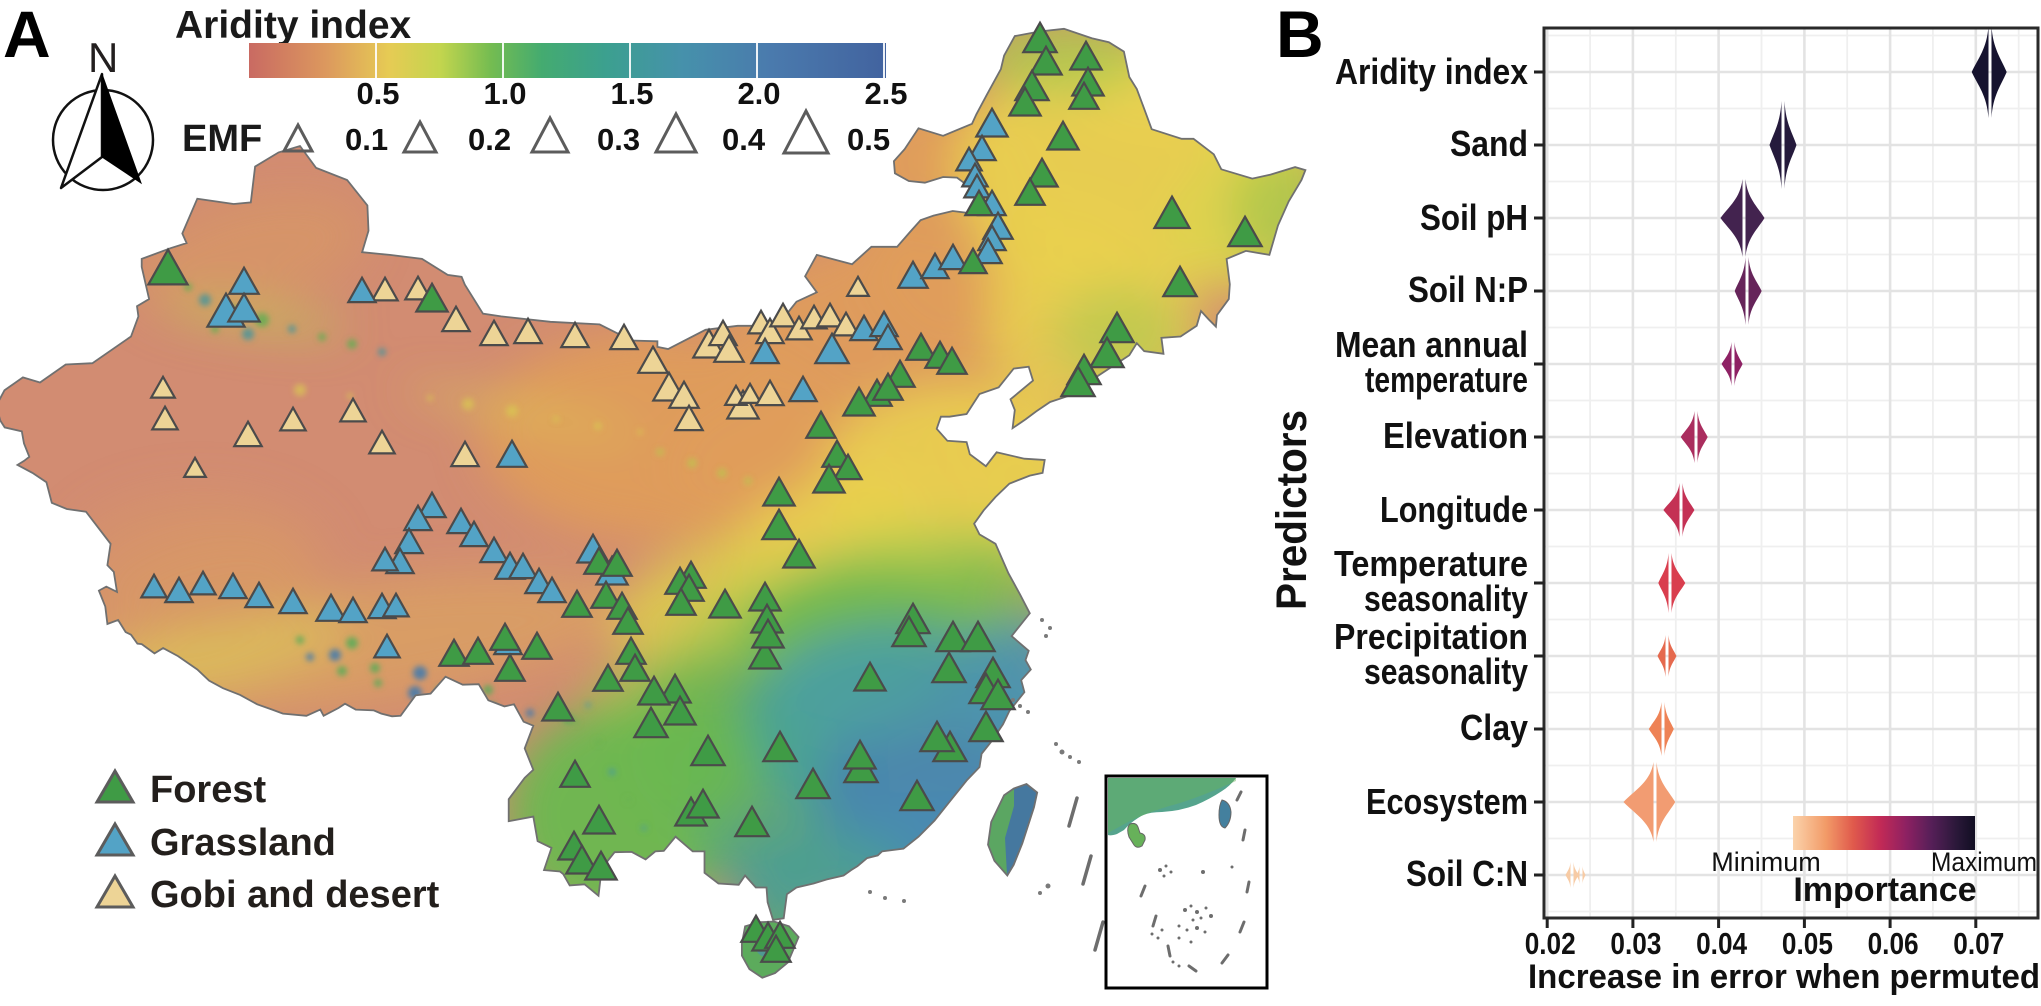 The height and width of the screenshot is (1006, 2041). What do you see at coordinates (631, 93) in the screenshot?
I see `svg-text: 1.5` at bounding box center [631, 93].